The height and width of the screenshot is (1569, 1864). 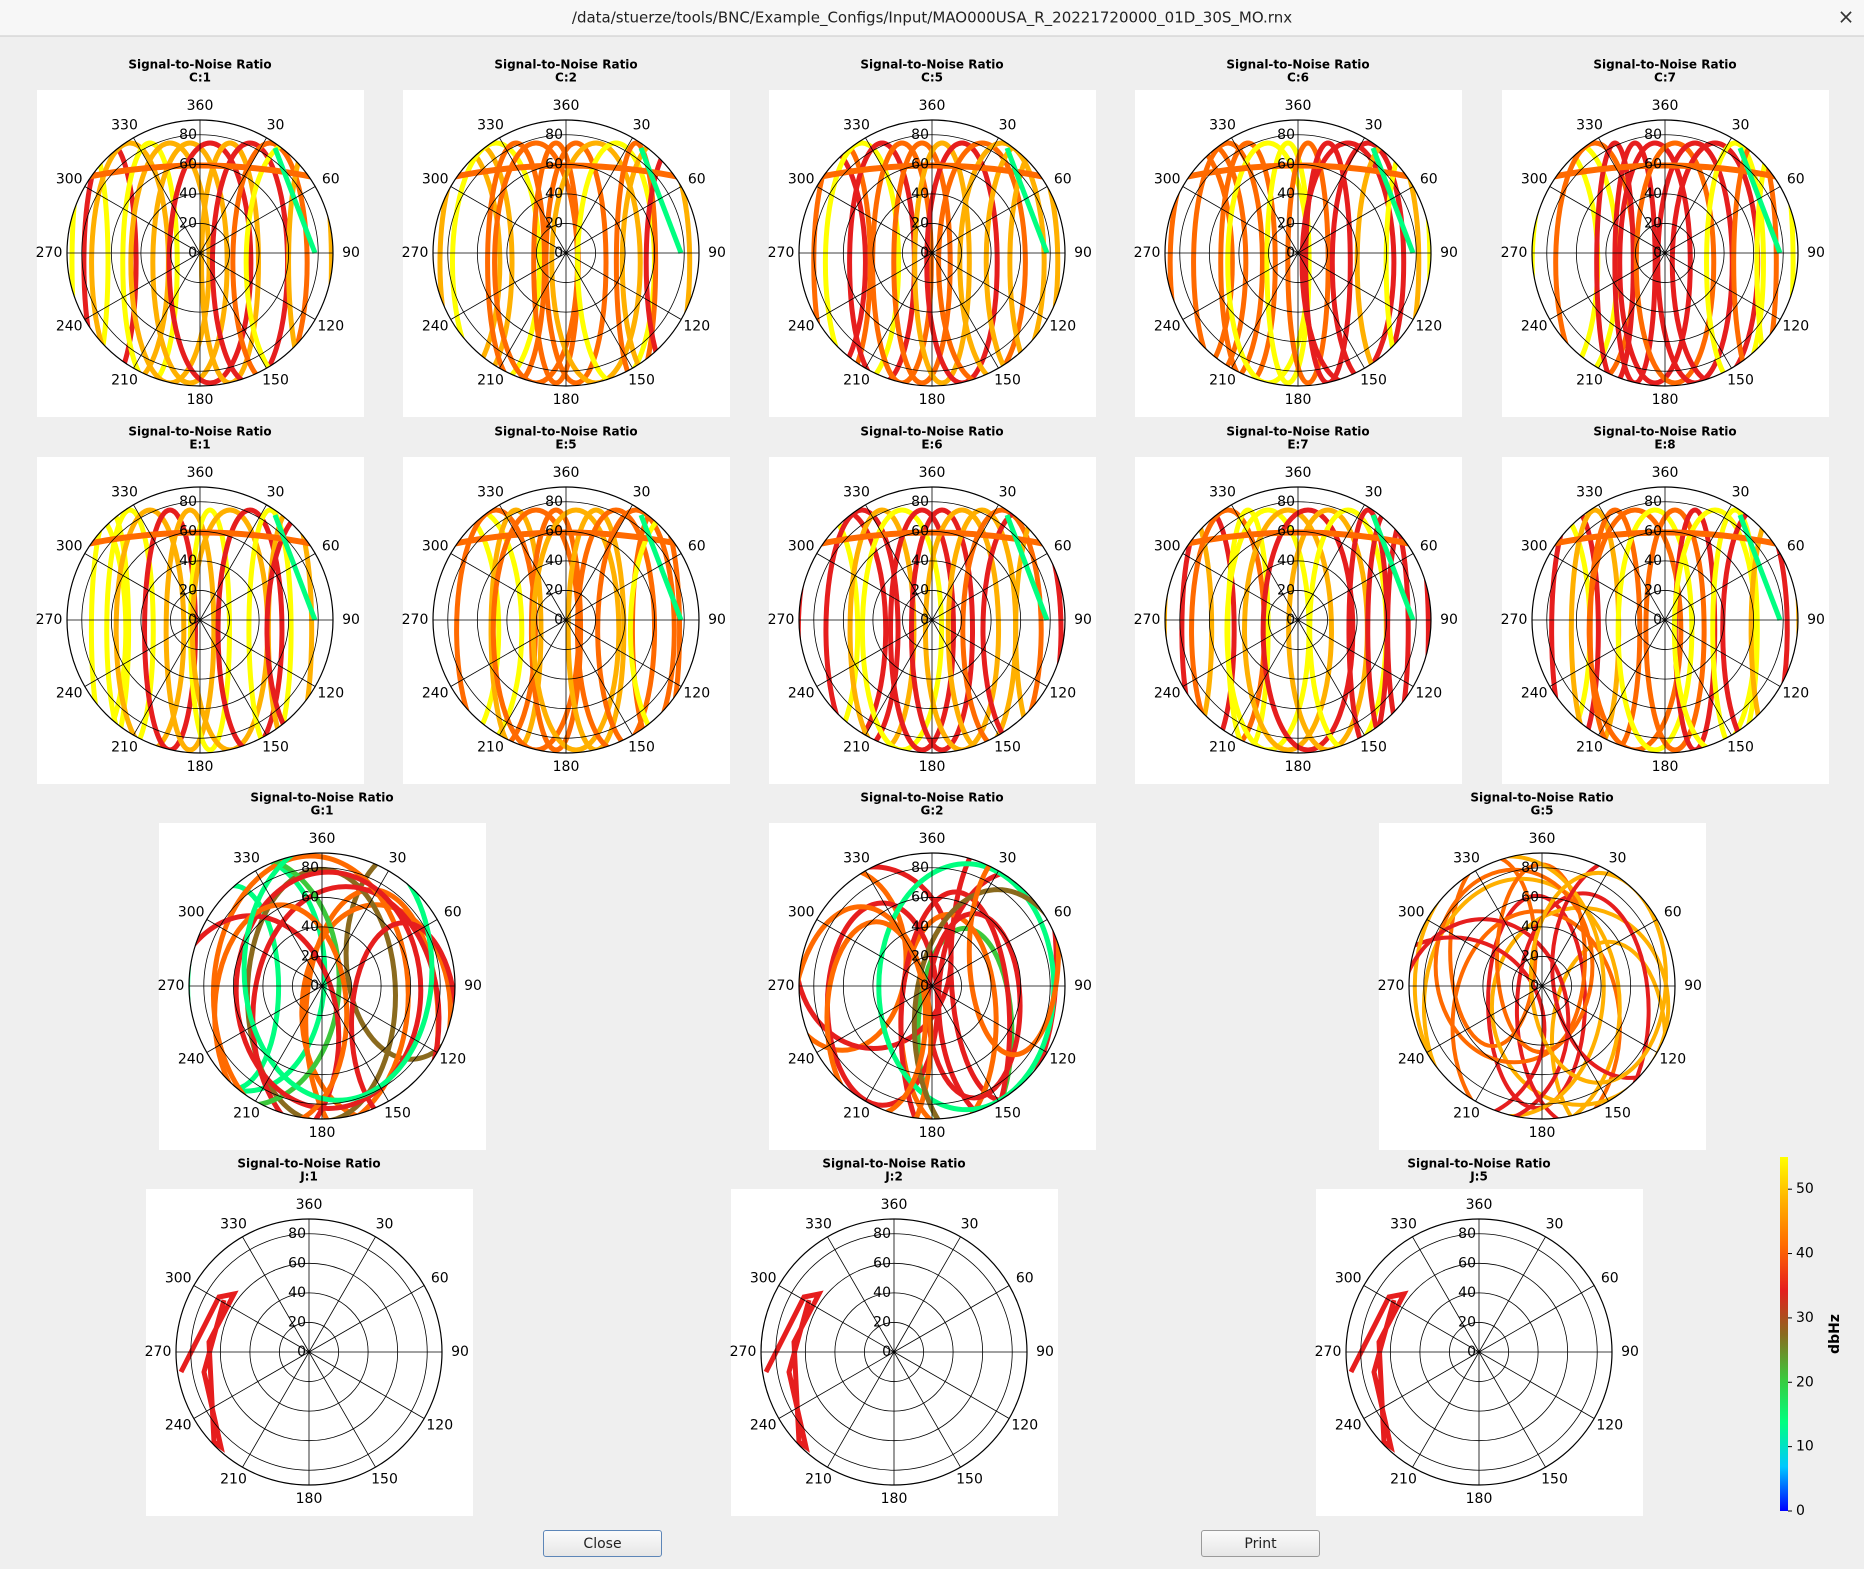 What do you see at coordinates (322, 811) in the screenshot?
I see `plot-subtitle: G:1` at bounding box center [322, 811].